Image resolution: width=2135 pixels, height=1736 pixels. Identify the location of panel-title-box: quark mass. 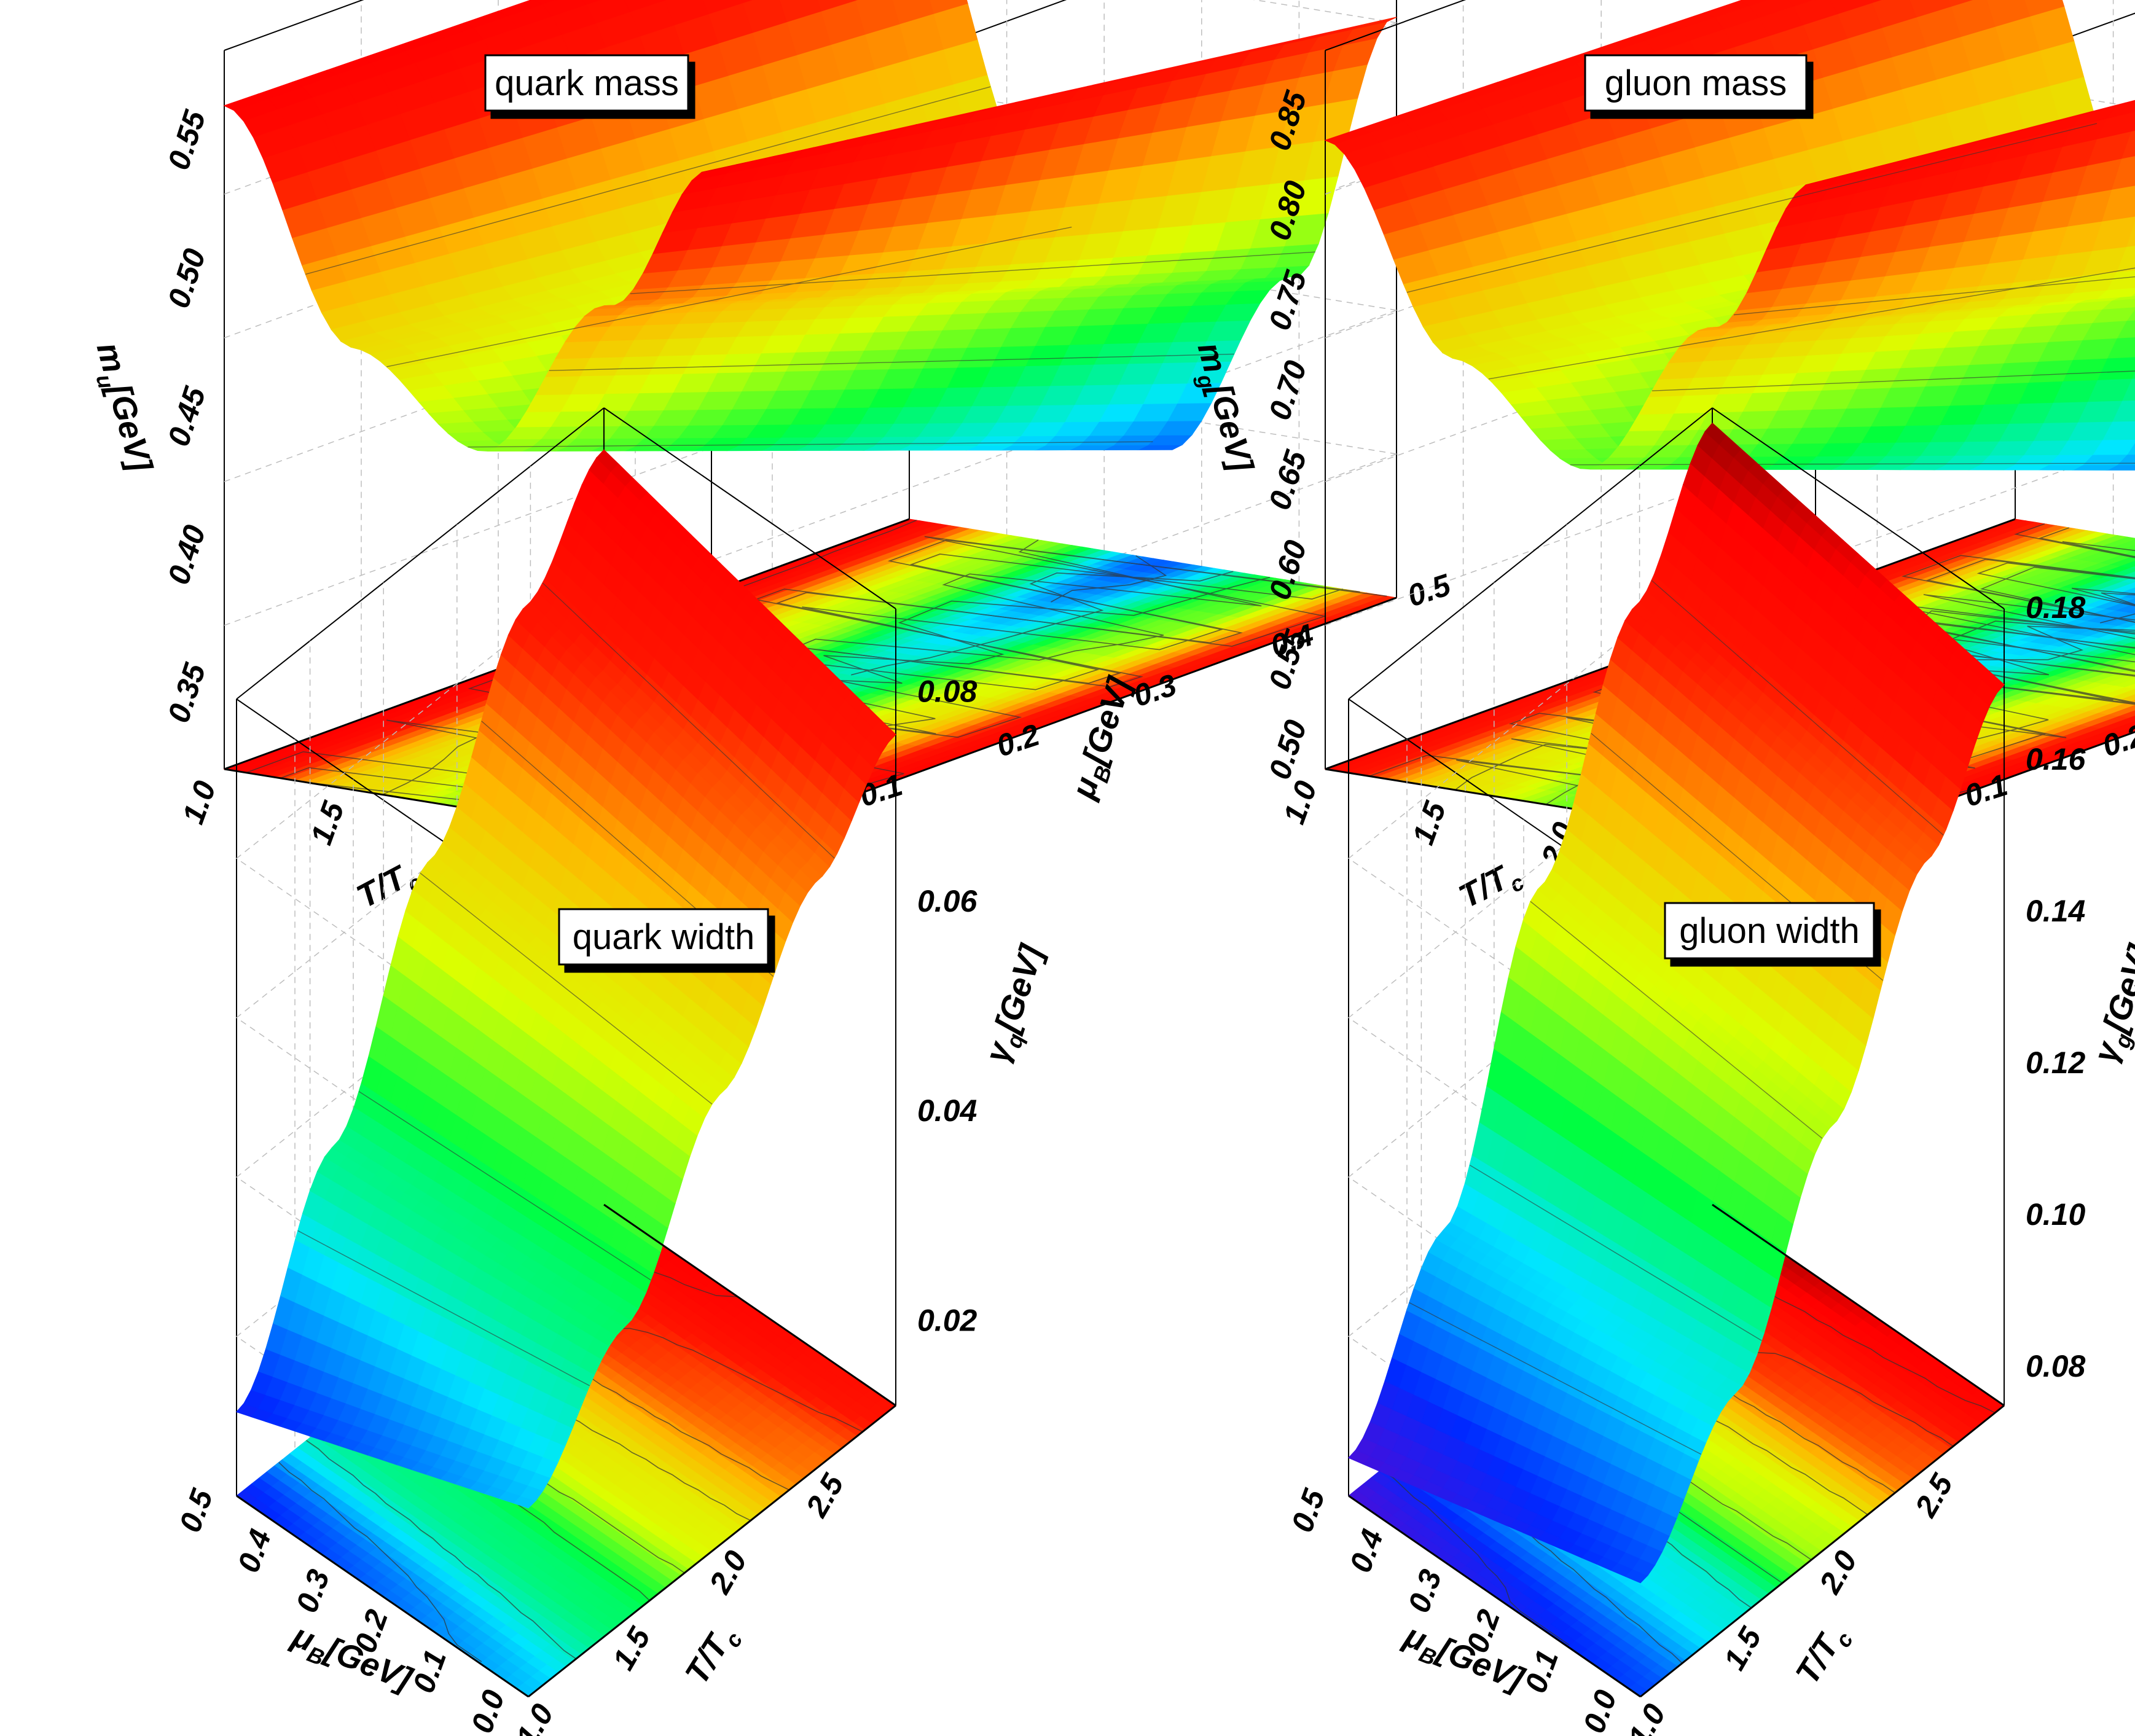
(586, 83).